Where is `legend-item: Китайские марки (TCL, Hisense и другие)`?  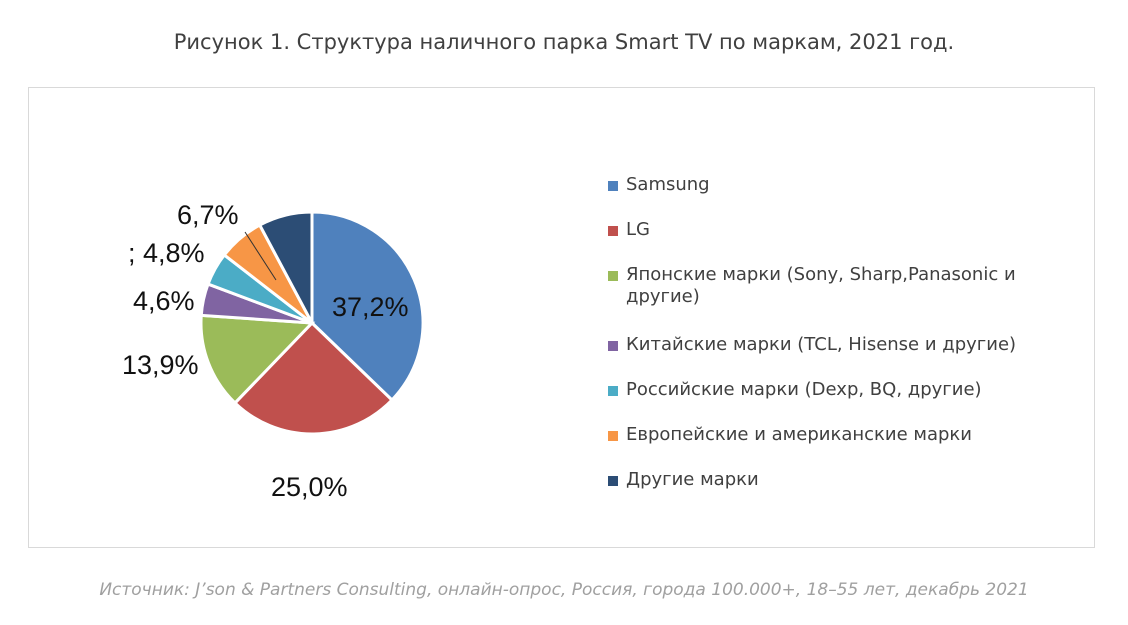
legend-item: Китайские марки (TCL, Hisense и другие) is located at coordinates (828, 345).